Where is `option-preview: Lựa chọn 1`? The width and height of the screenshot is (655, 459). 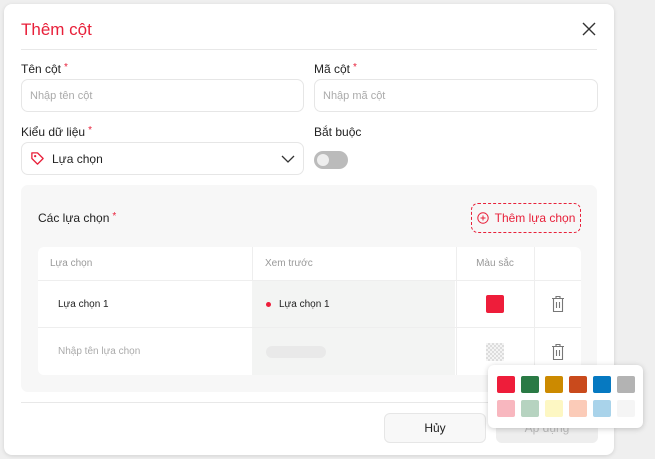 option-preview: Lựa chọn 1 is located at coordinates (353, 304).